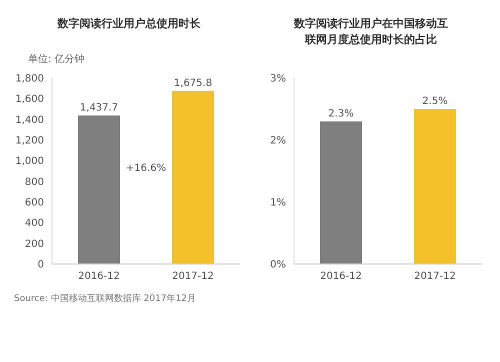  Describe the element at coordinates (105, 298) in the screenshot. I see `source-note: Source: 中国移动互联网数据库 2017年12月` at that location.